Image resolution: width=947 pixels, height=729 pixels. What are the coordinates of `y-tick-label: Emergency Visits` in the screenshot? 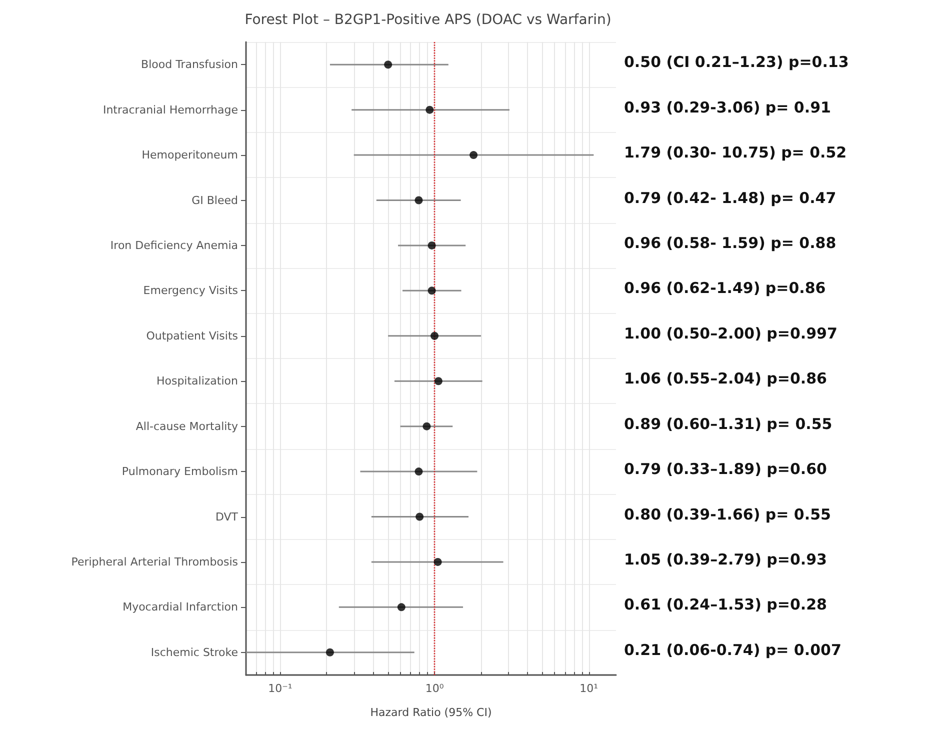 It's located at (190, 291).